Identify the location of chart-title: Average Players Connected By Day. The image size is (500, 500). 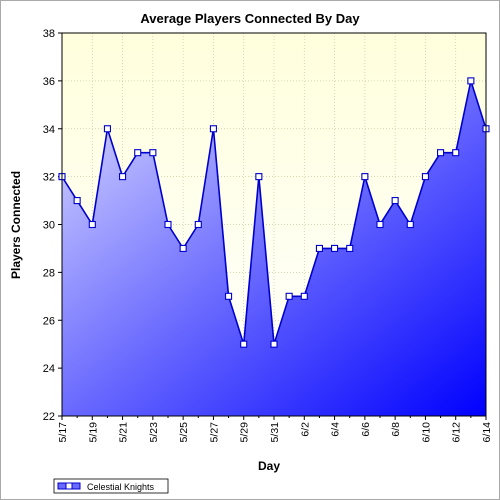
(250, 18).